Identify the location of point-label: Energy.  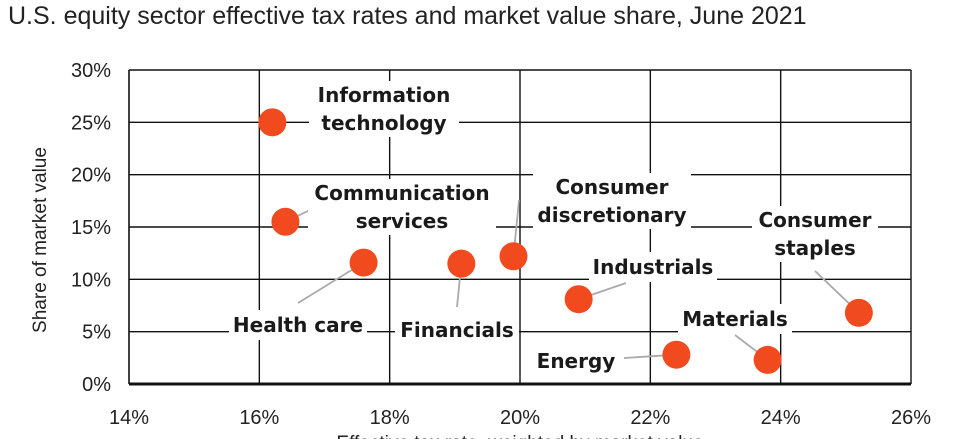
(576, 361).